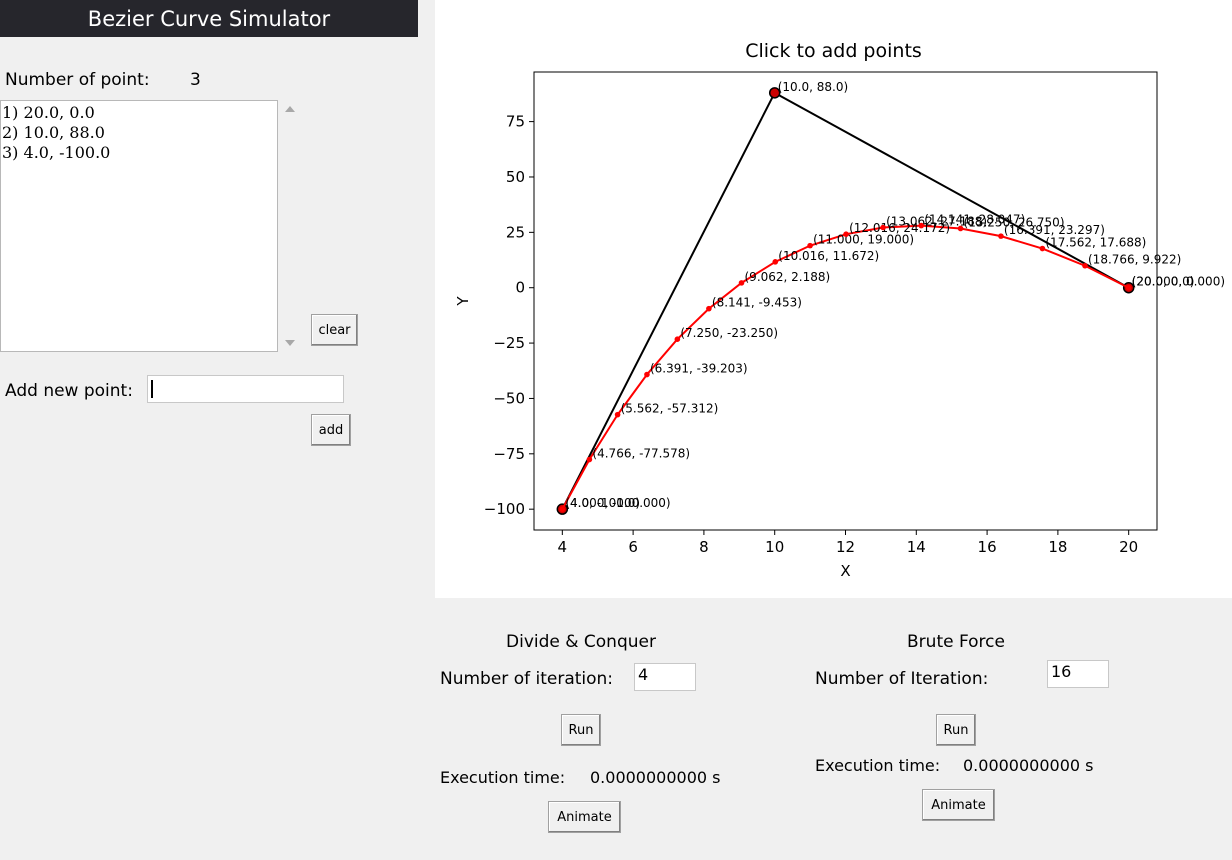 The height and width of the screenshot is (860, 1232). What do you see at coordinates (956, 642) in the screenshot?
I see `bf-title: Brute Force` at bounding box center [956, 642].